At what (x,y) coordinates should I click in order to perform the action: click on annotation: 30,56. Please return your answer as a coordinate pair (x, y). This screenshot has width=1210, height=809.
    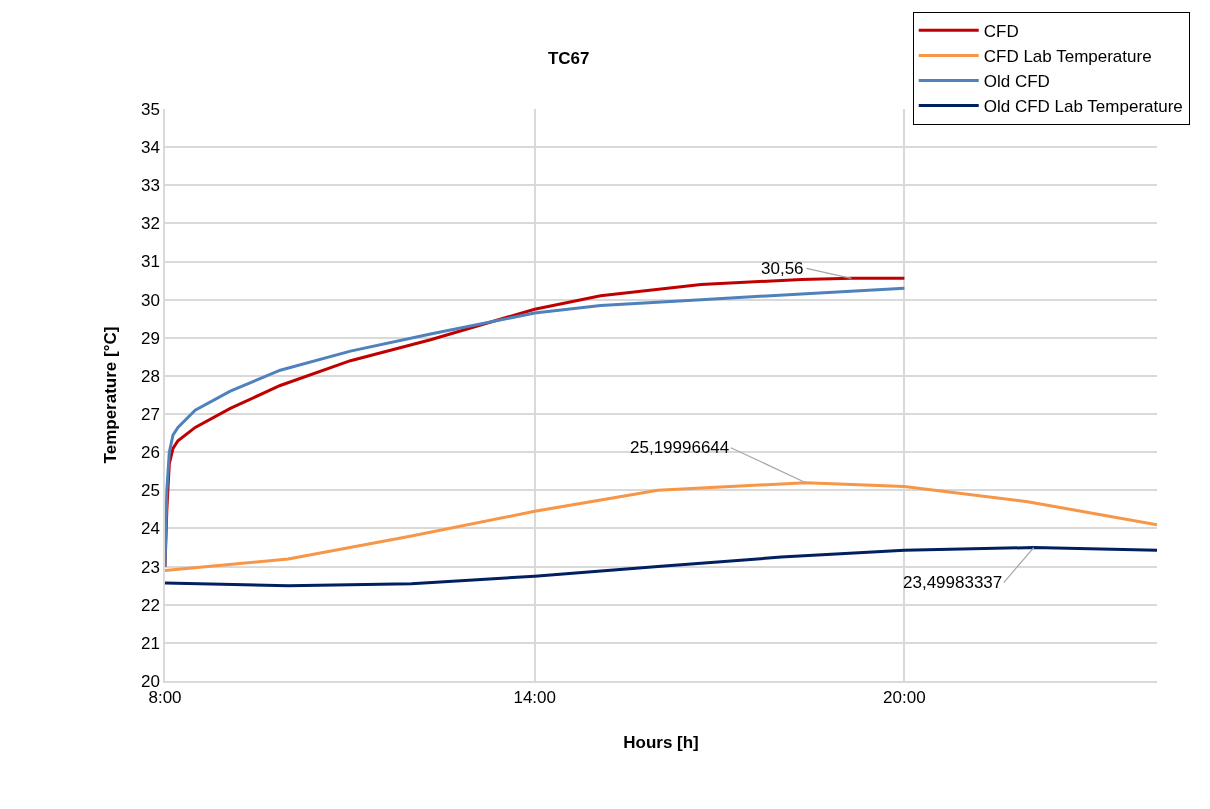
    Looking at the image, I should click on (782, 268).